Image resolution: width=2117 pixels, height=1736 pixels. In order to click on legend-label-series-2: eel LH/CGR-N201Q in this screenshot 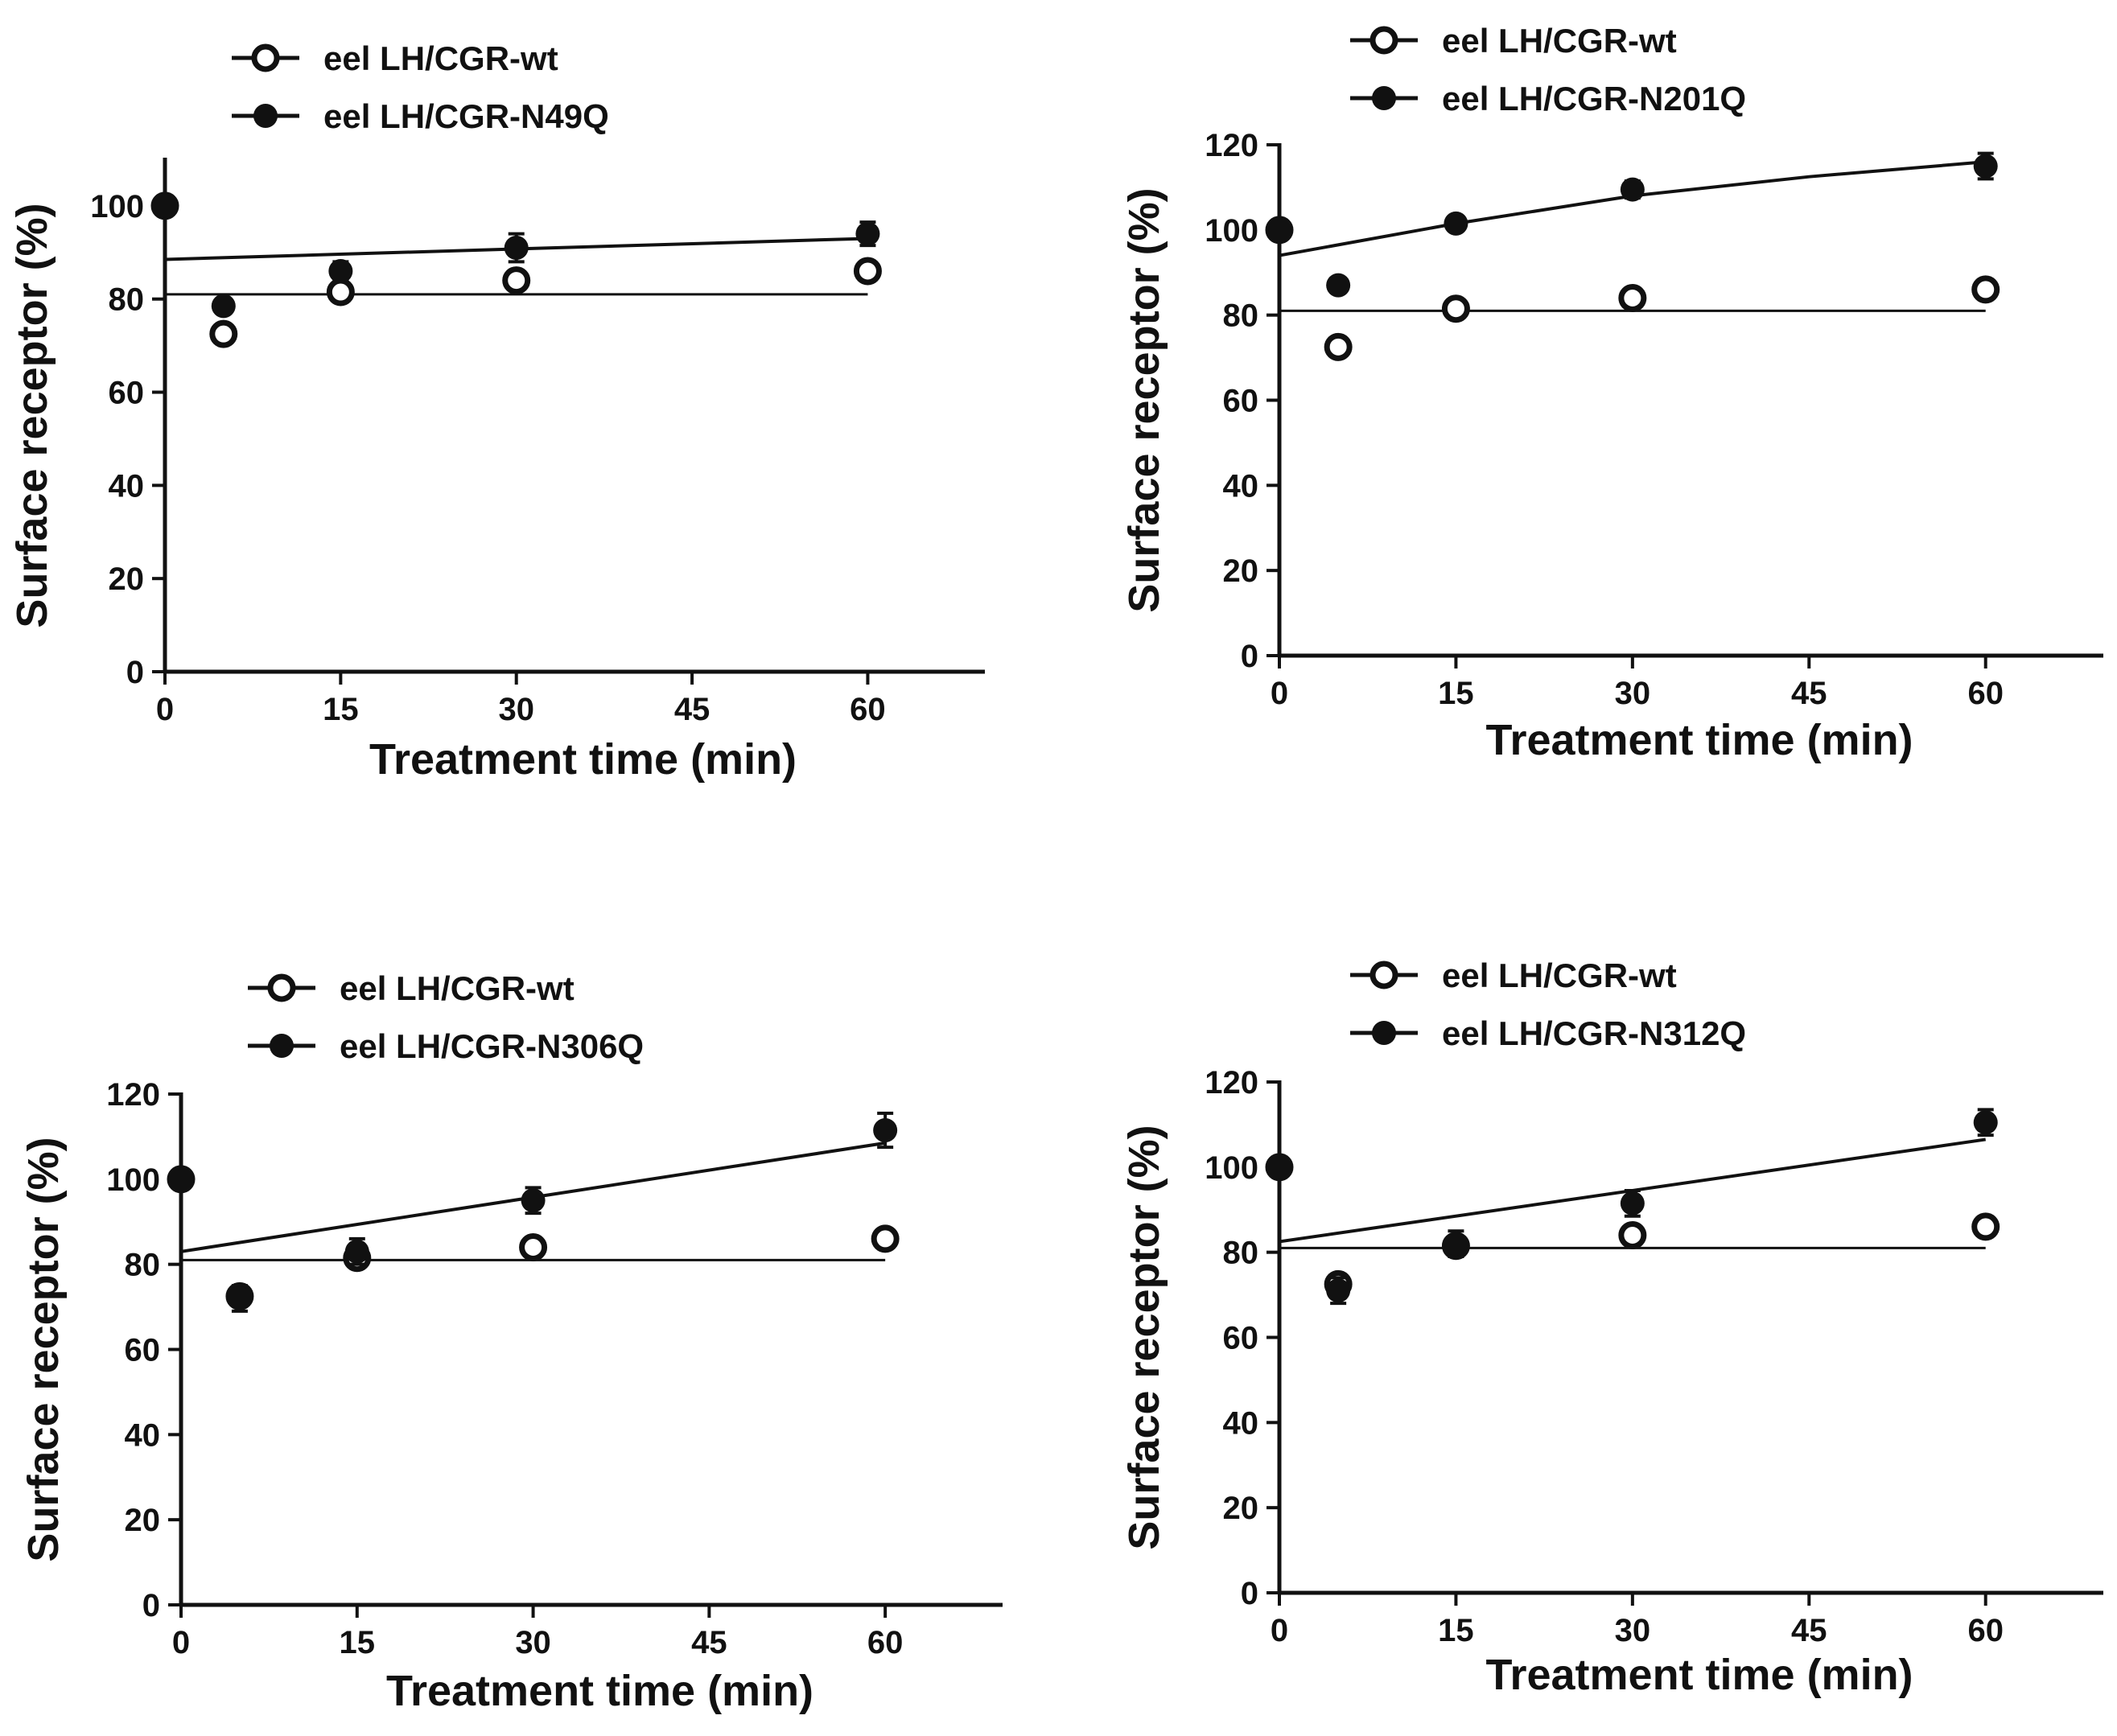, I will do `click(1594, 98)`.